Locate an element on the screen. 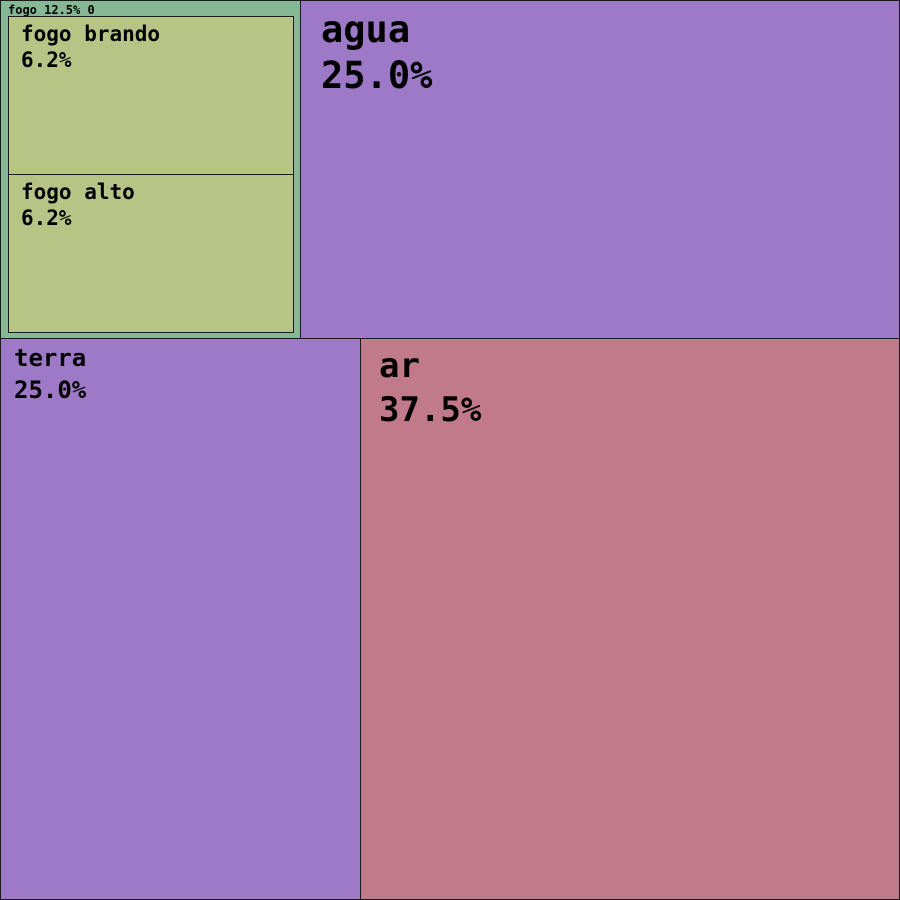 The image size is (900, 900). treemap-tile-terra-percentage: 25.0% is located at coordinates (50, 390).